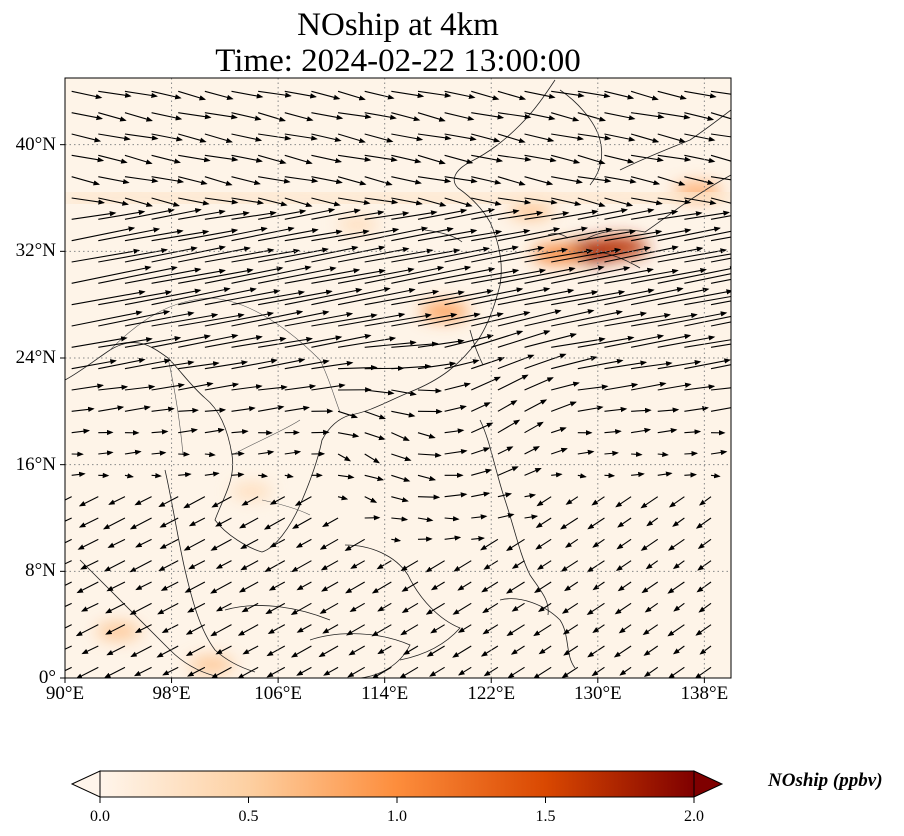 The width and height of the screenshot is (904, 836). What do you see at coordinates (248, 816) in the screenshot?
I see `colorbar-tick-label: 0.5` at bounding box center [248, 816].